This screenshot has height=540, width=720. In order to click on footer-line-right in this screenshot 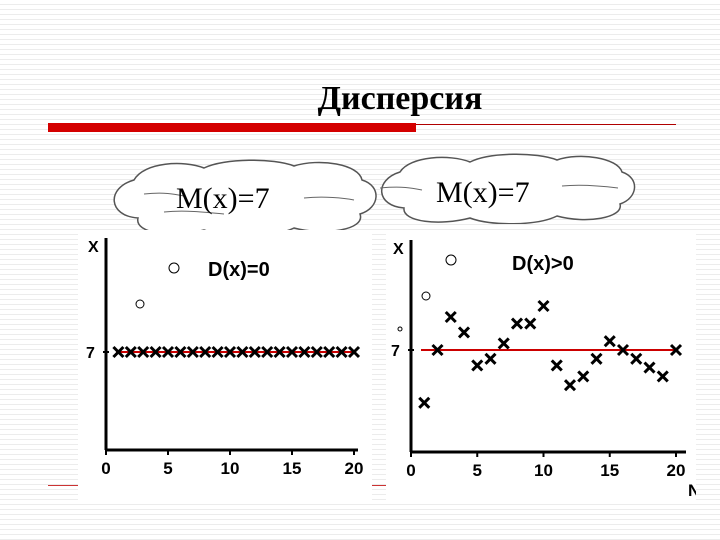, I will do `click(379, 485)`.